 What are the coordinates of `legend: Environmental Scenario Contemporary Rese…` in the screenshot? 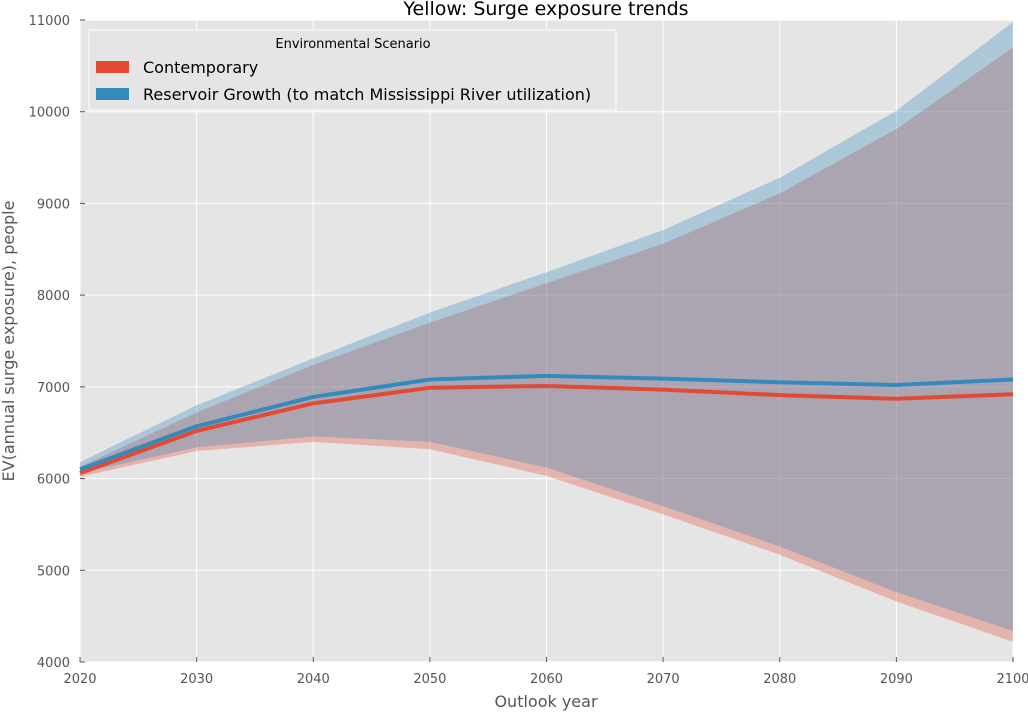 It's located at (352, 70).